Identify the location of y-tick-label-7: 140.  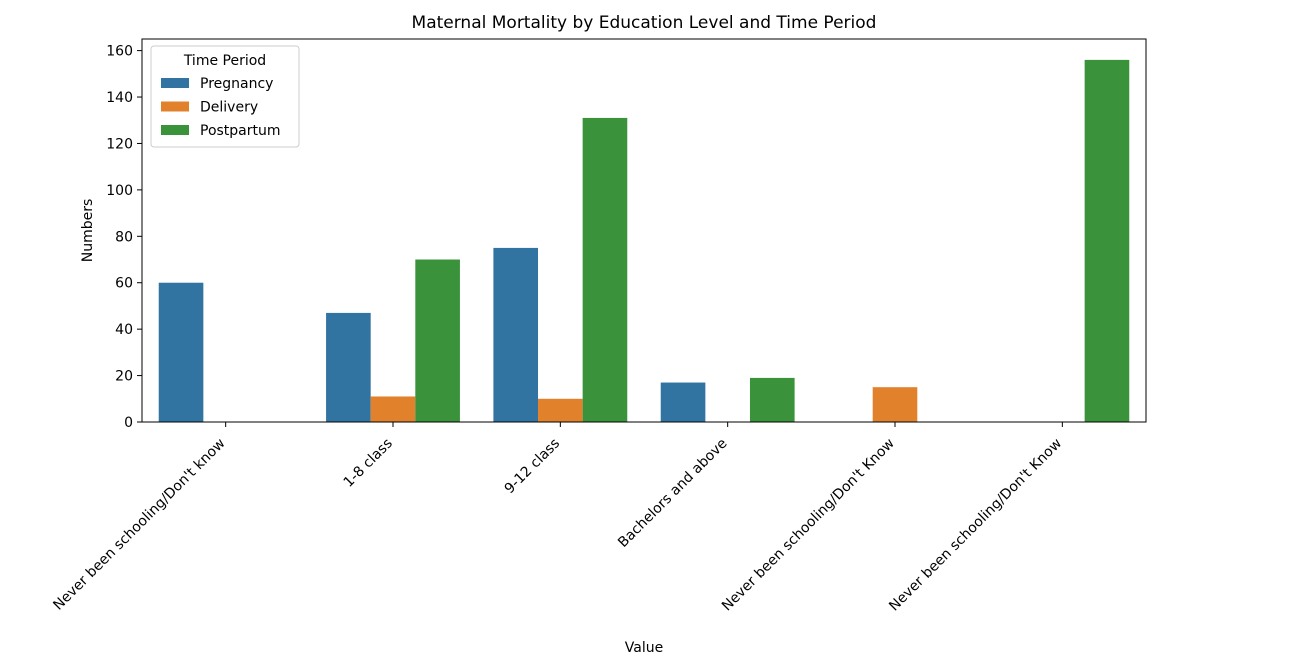
(119, 98).